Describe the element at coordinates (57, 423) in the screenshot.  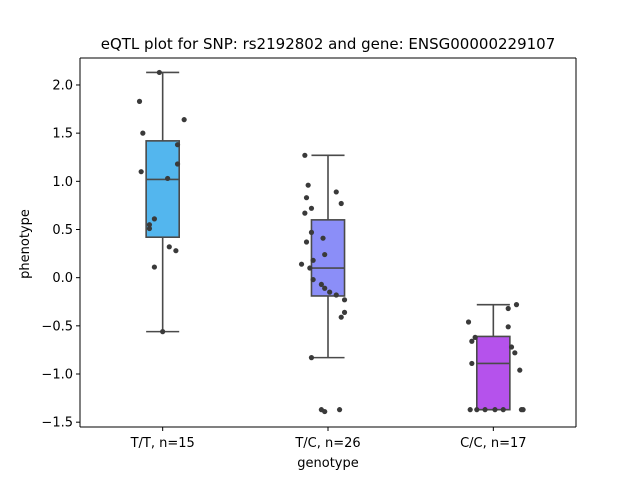
I see `y-tick-label: −1.5` at that location.